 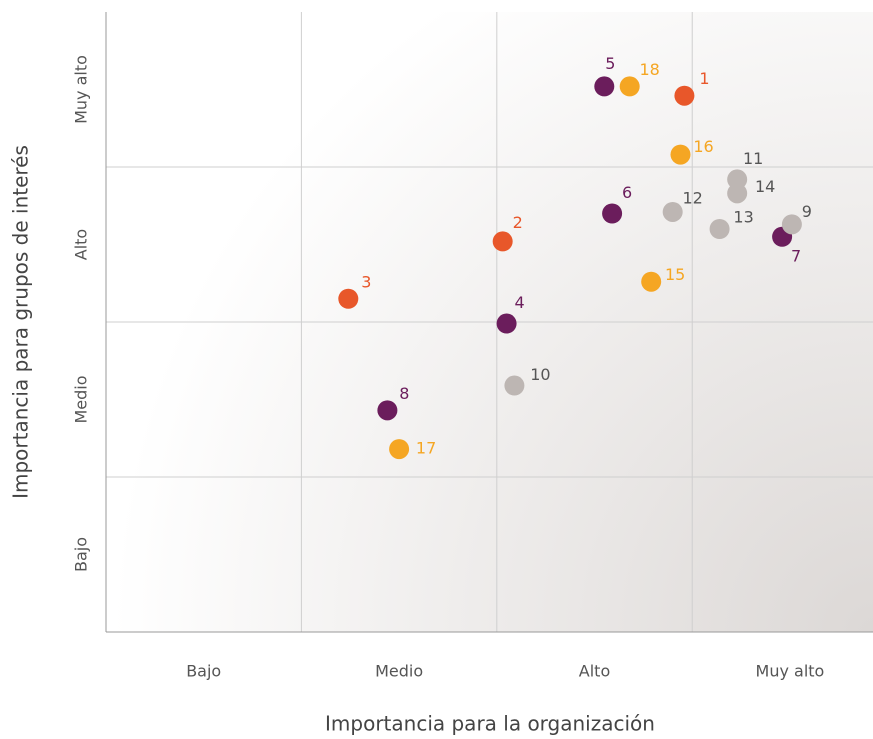 I want to click on x-tick-label: Alto, so click(x=594, y=671).